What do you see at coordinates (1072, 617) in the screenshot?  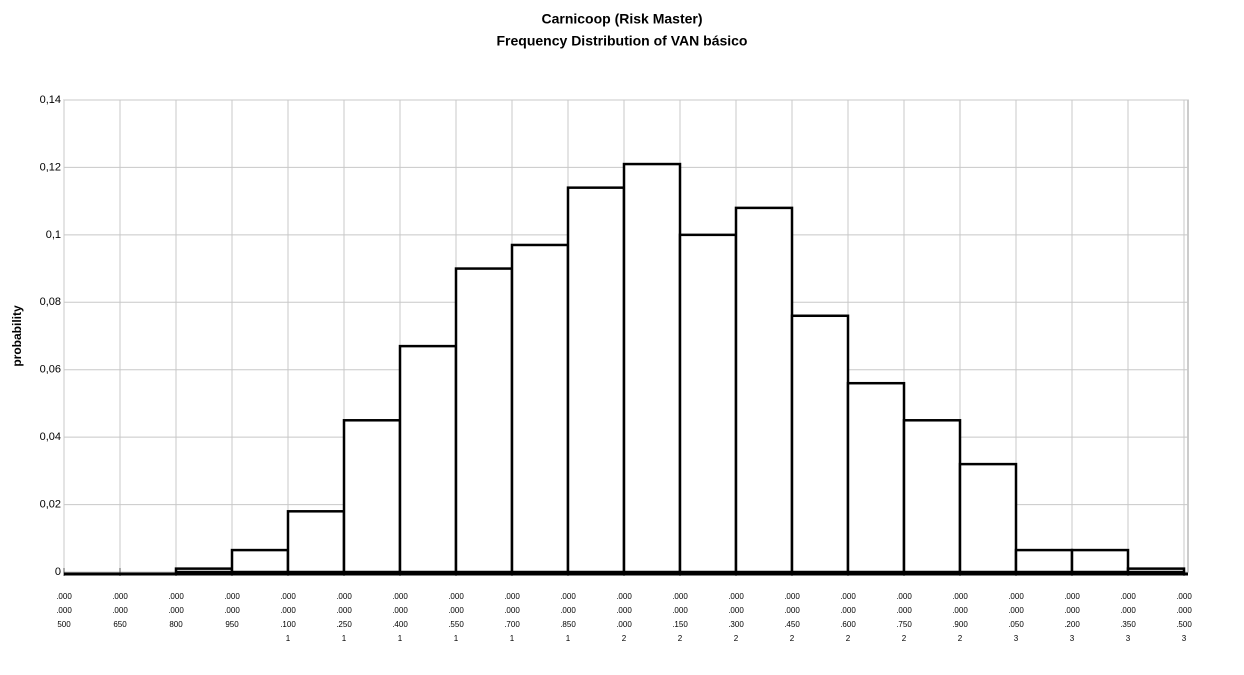 I see `x-tick-label: .000 .000 .200 3` at bounding box center [1072, 617].